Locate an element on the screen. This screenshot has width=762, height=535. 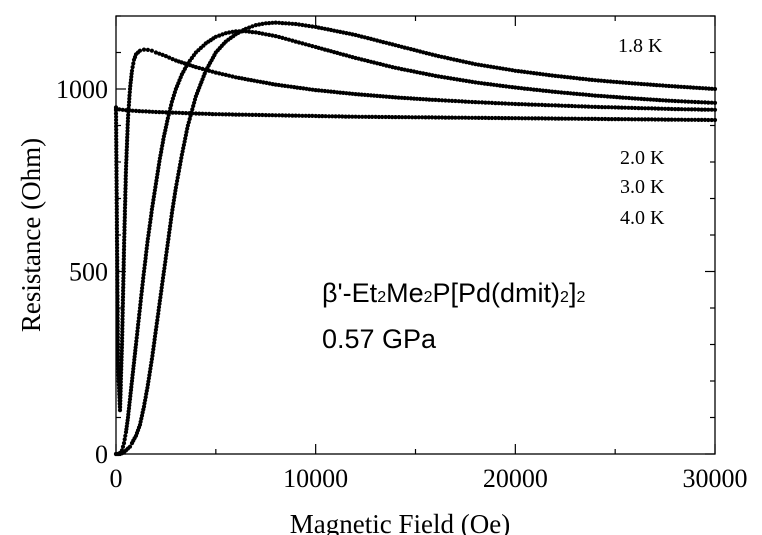
annotation-4-0k: 4.0 K is located at coordinates (642, 218).